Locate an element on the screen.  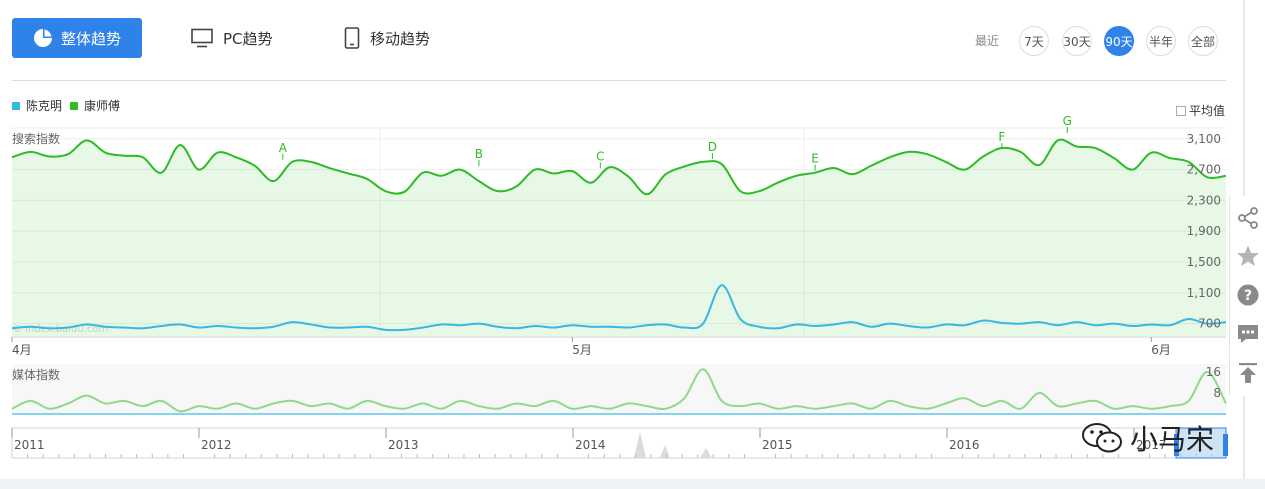
search-y-tick-label: 1,900 is located at coordinates (1204, 231).